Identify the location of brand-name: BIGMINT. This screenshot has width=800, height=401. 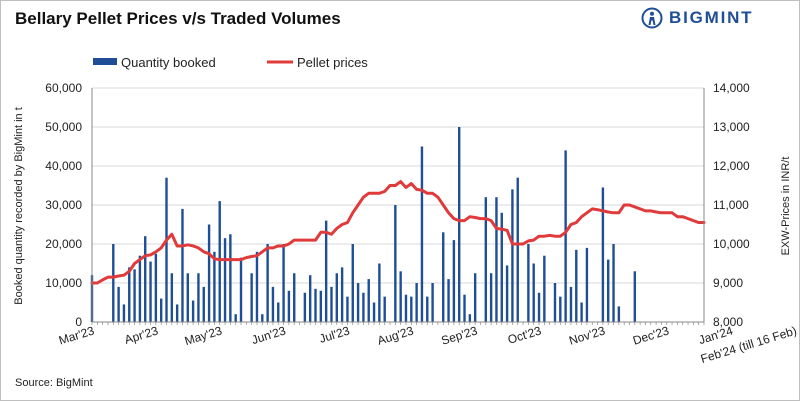
(711, 17).